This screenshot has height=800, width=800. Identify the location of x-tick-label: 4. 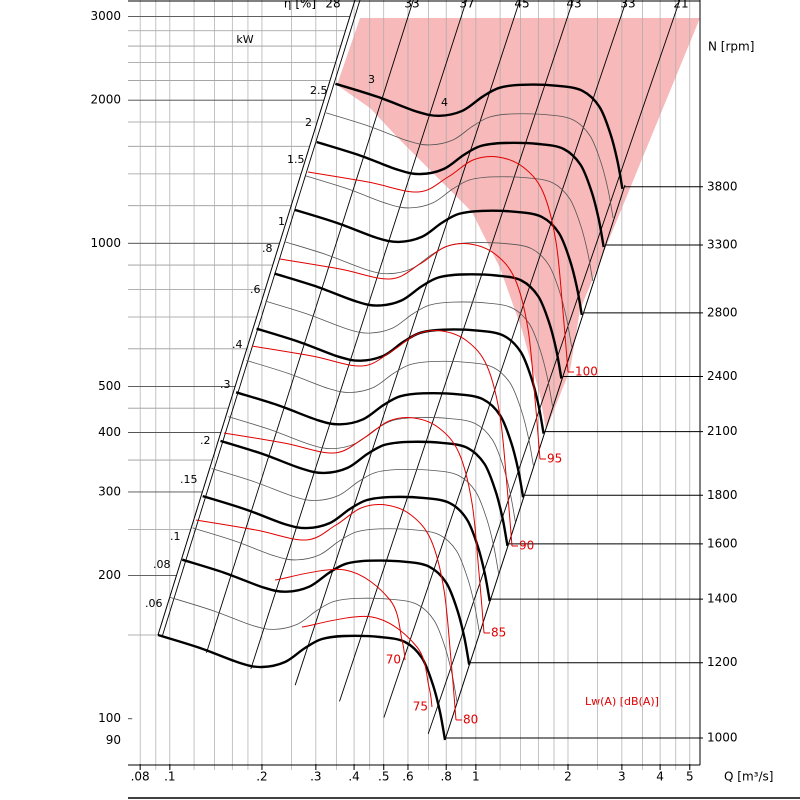
(660, 777).